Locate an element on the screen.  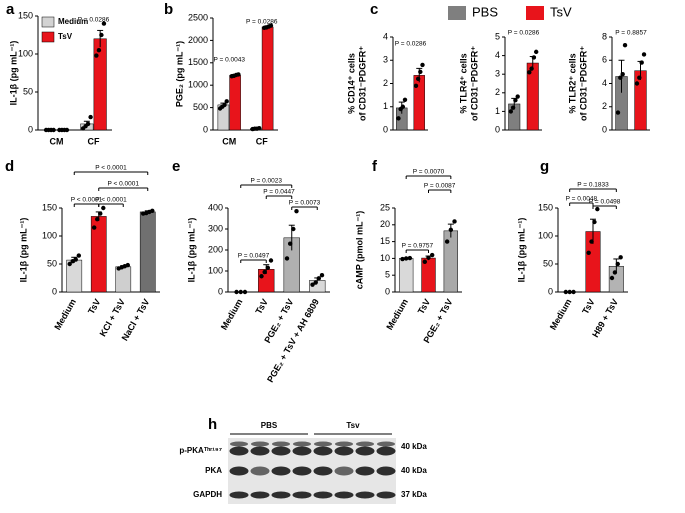
y-tick-label: 100 is located at coordinates (25, 53).